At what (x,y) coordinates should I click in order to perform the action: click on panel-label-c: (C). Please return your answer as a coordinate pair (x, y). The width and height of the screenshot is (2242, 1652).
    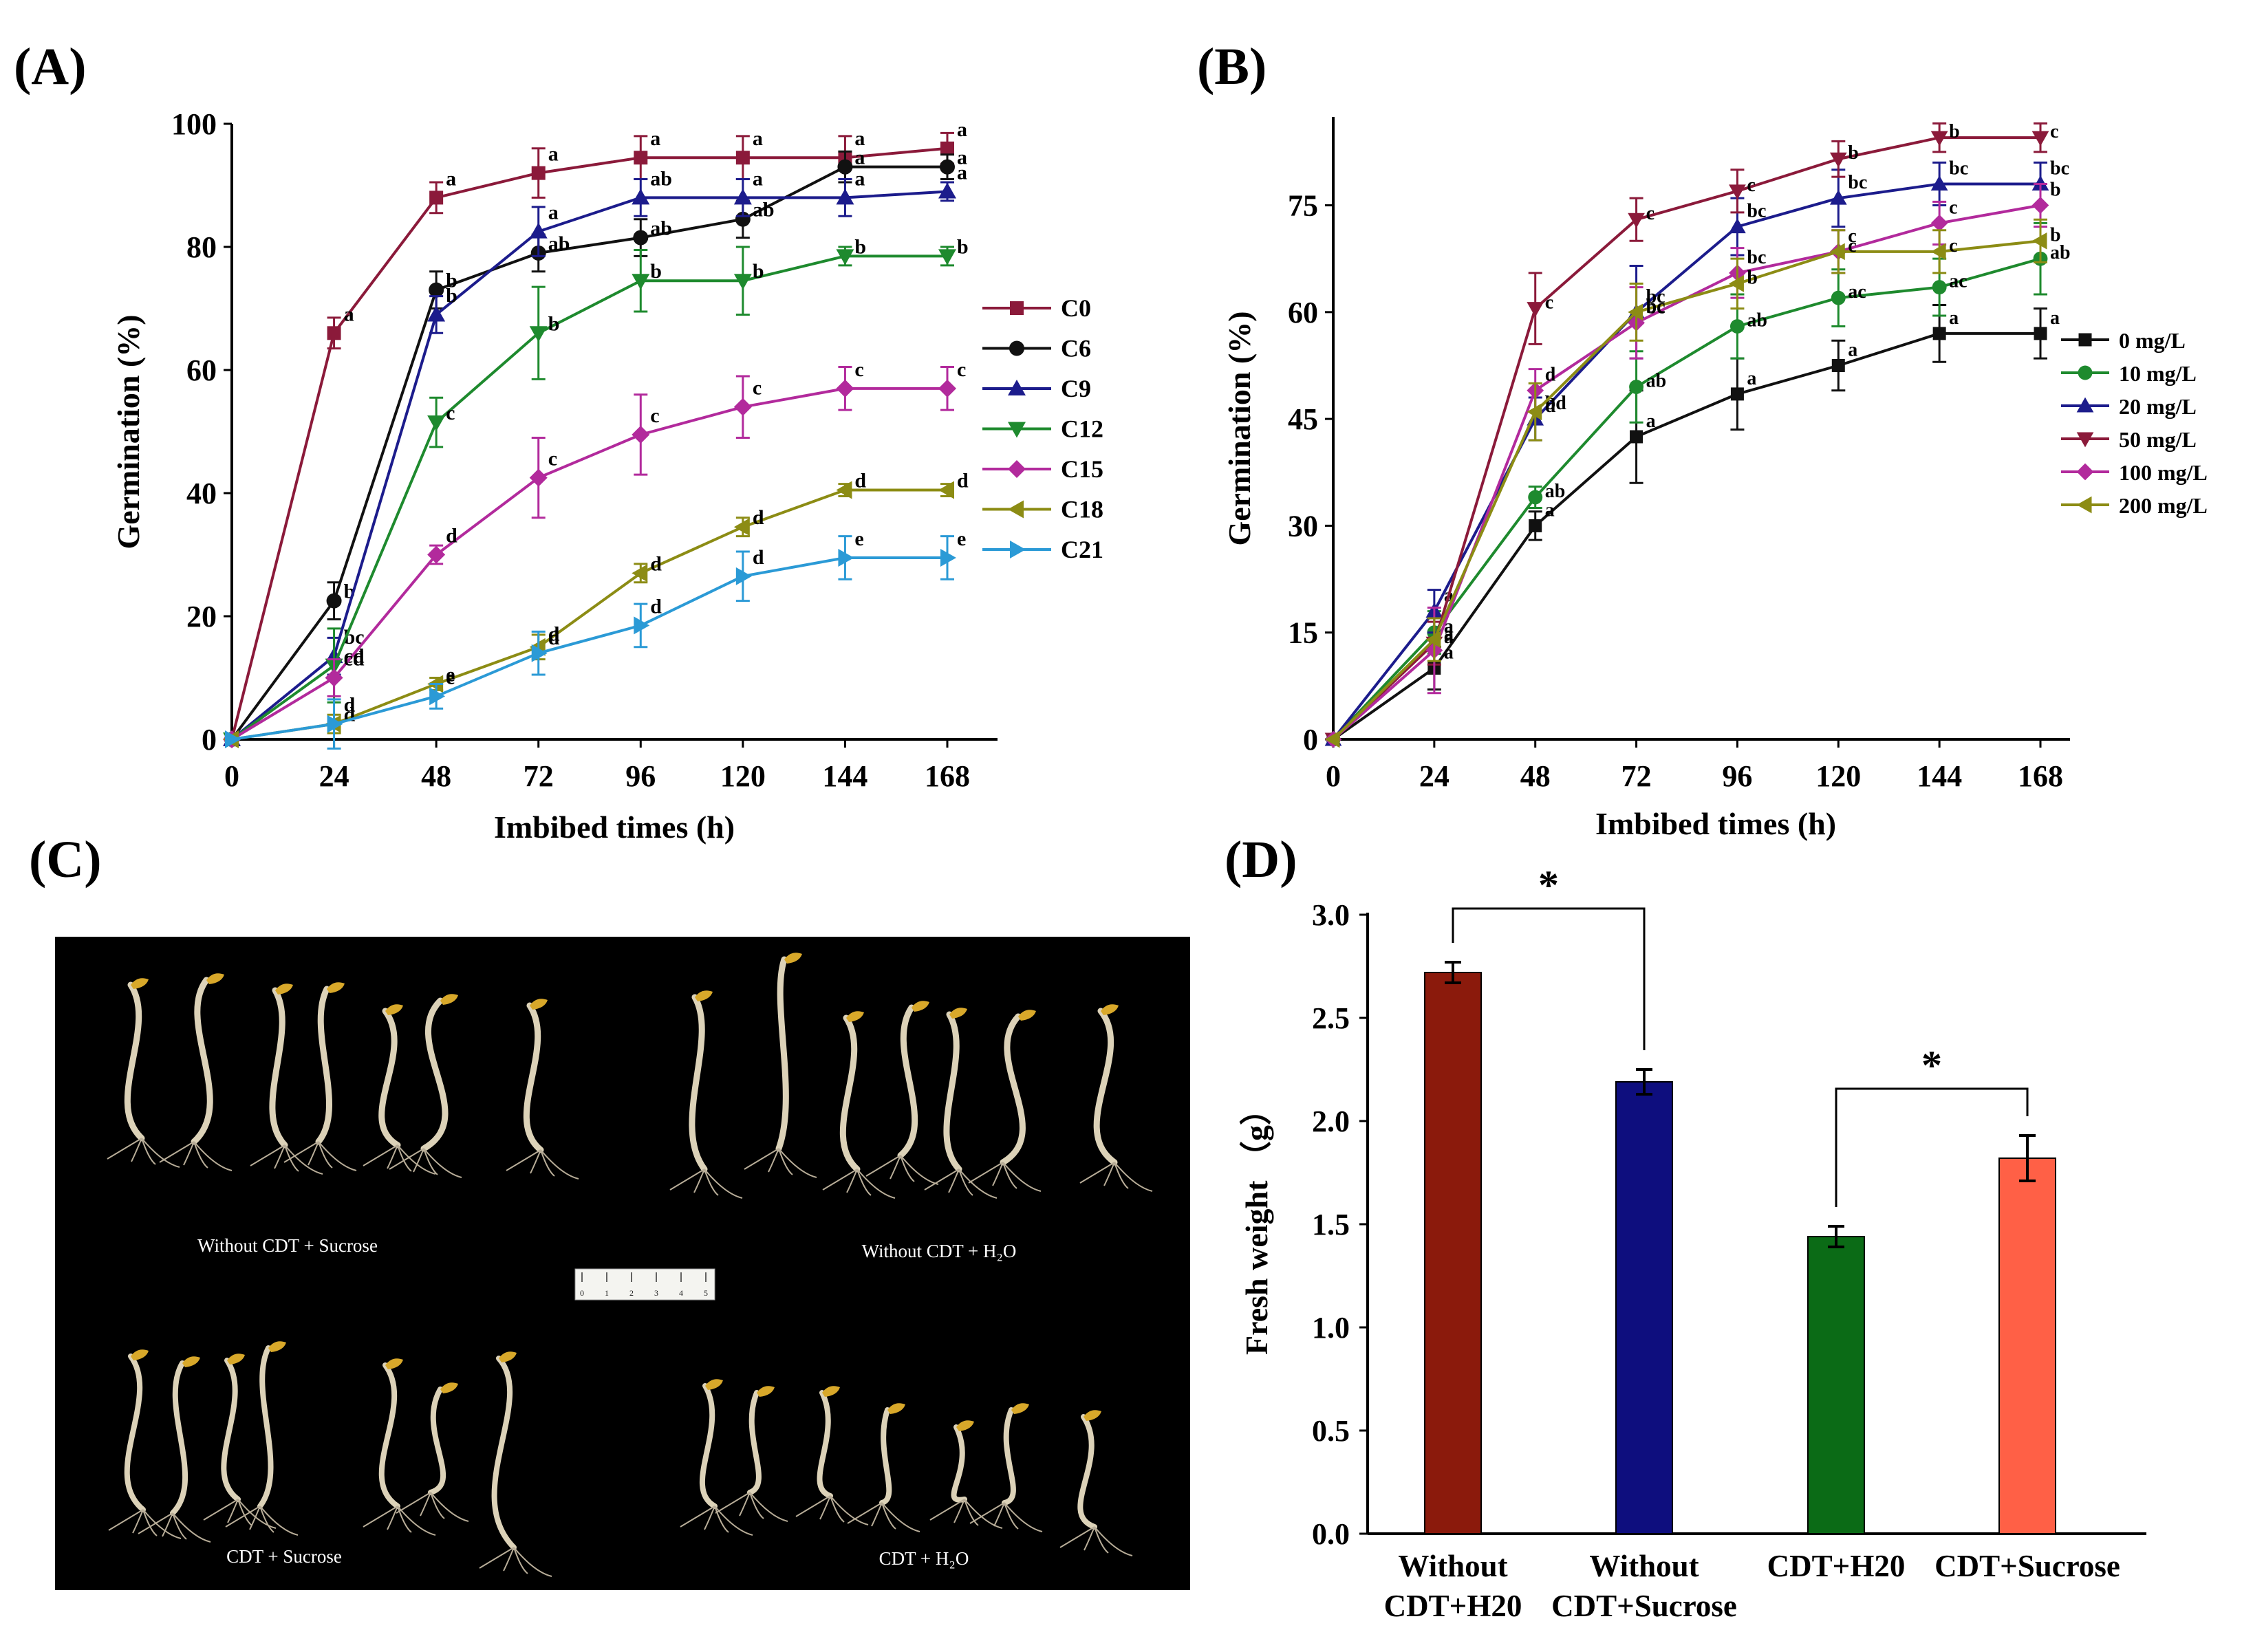
    Looking at the image, I should click on (65, 860).